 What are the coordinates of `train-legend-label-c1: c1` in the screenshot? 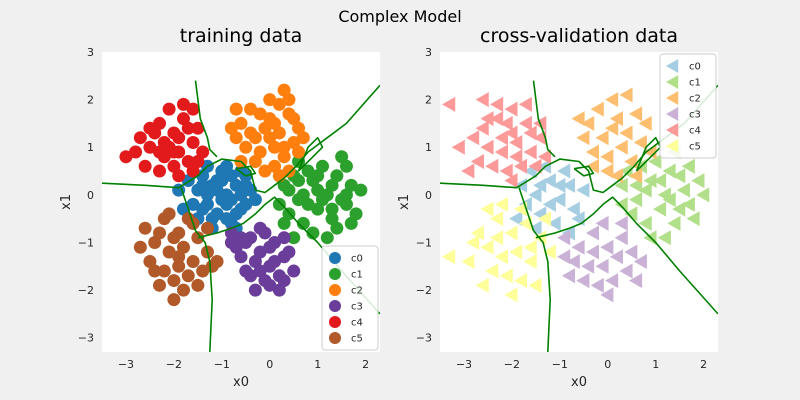 It's located at (357, 275).